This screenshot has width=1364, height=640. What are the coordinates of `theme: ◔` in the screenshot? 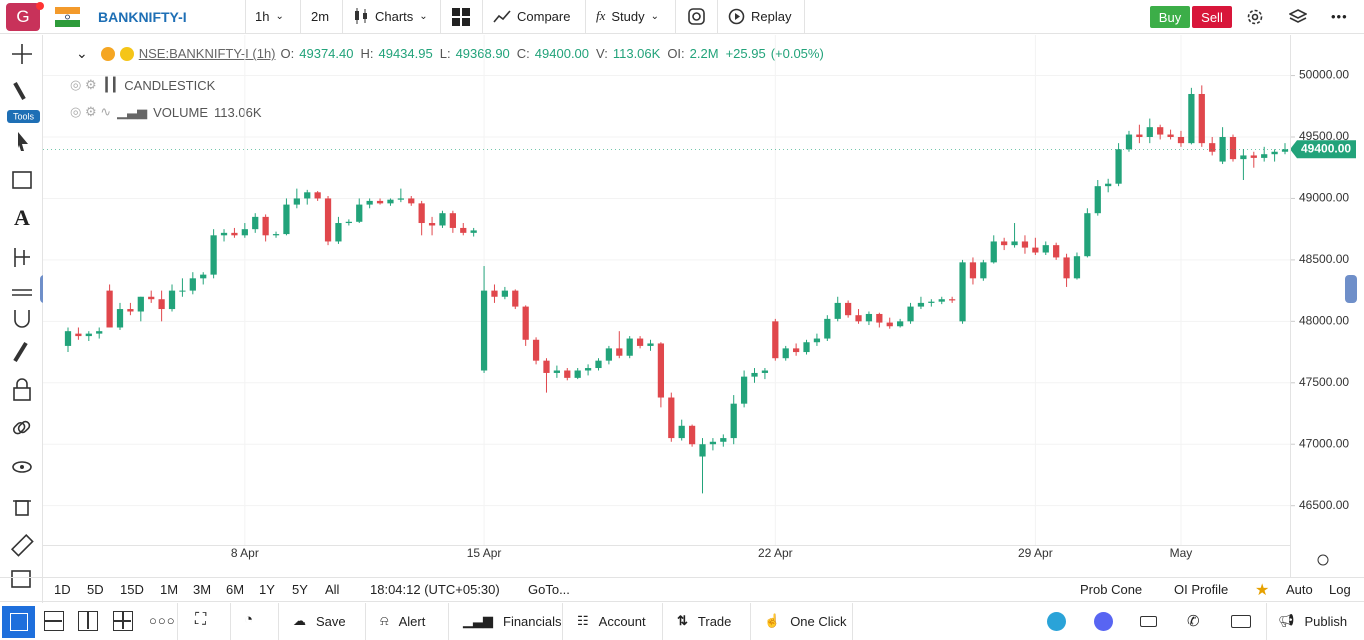 It's located at (249, 619).